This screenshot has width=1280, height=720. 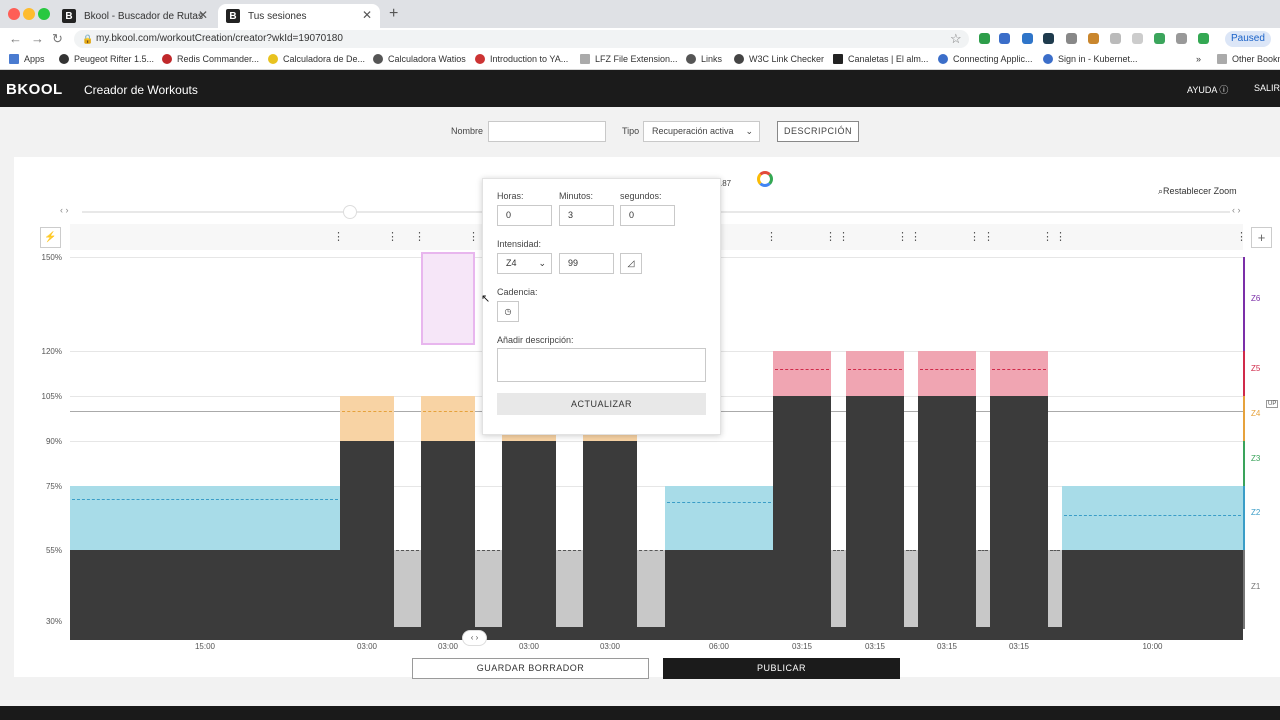 I want to click on reload-icon: ↻, so click(x=57, y=38).